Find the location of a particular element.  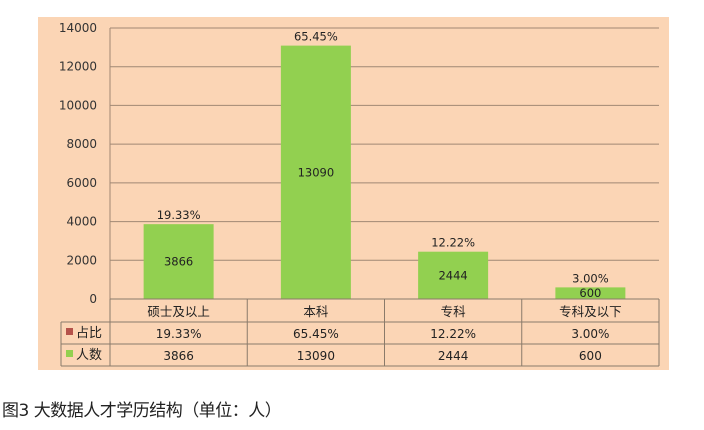

category-label: 硕士及以上 is located at coordinates (178, 311).